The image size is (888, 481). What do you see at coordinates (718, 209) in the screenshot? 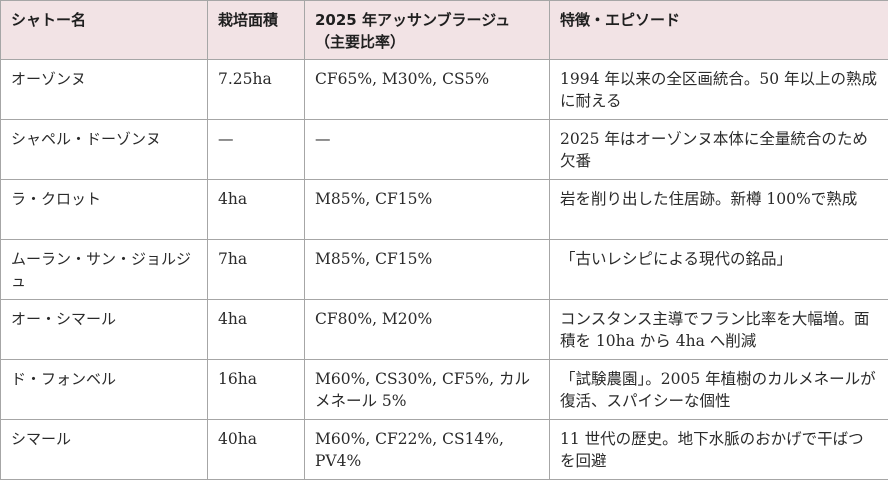
I see `cell-features: 岩を削り出した住居跡。新樽 100%で熟成` at bounding box center [718, 209].